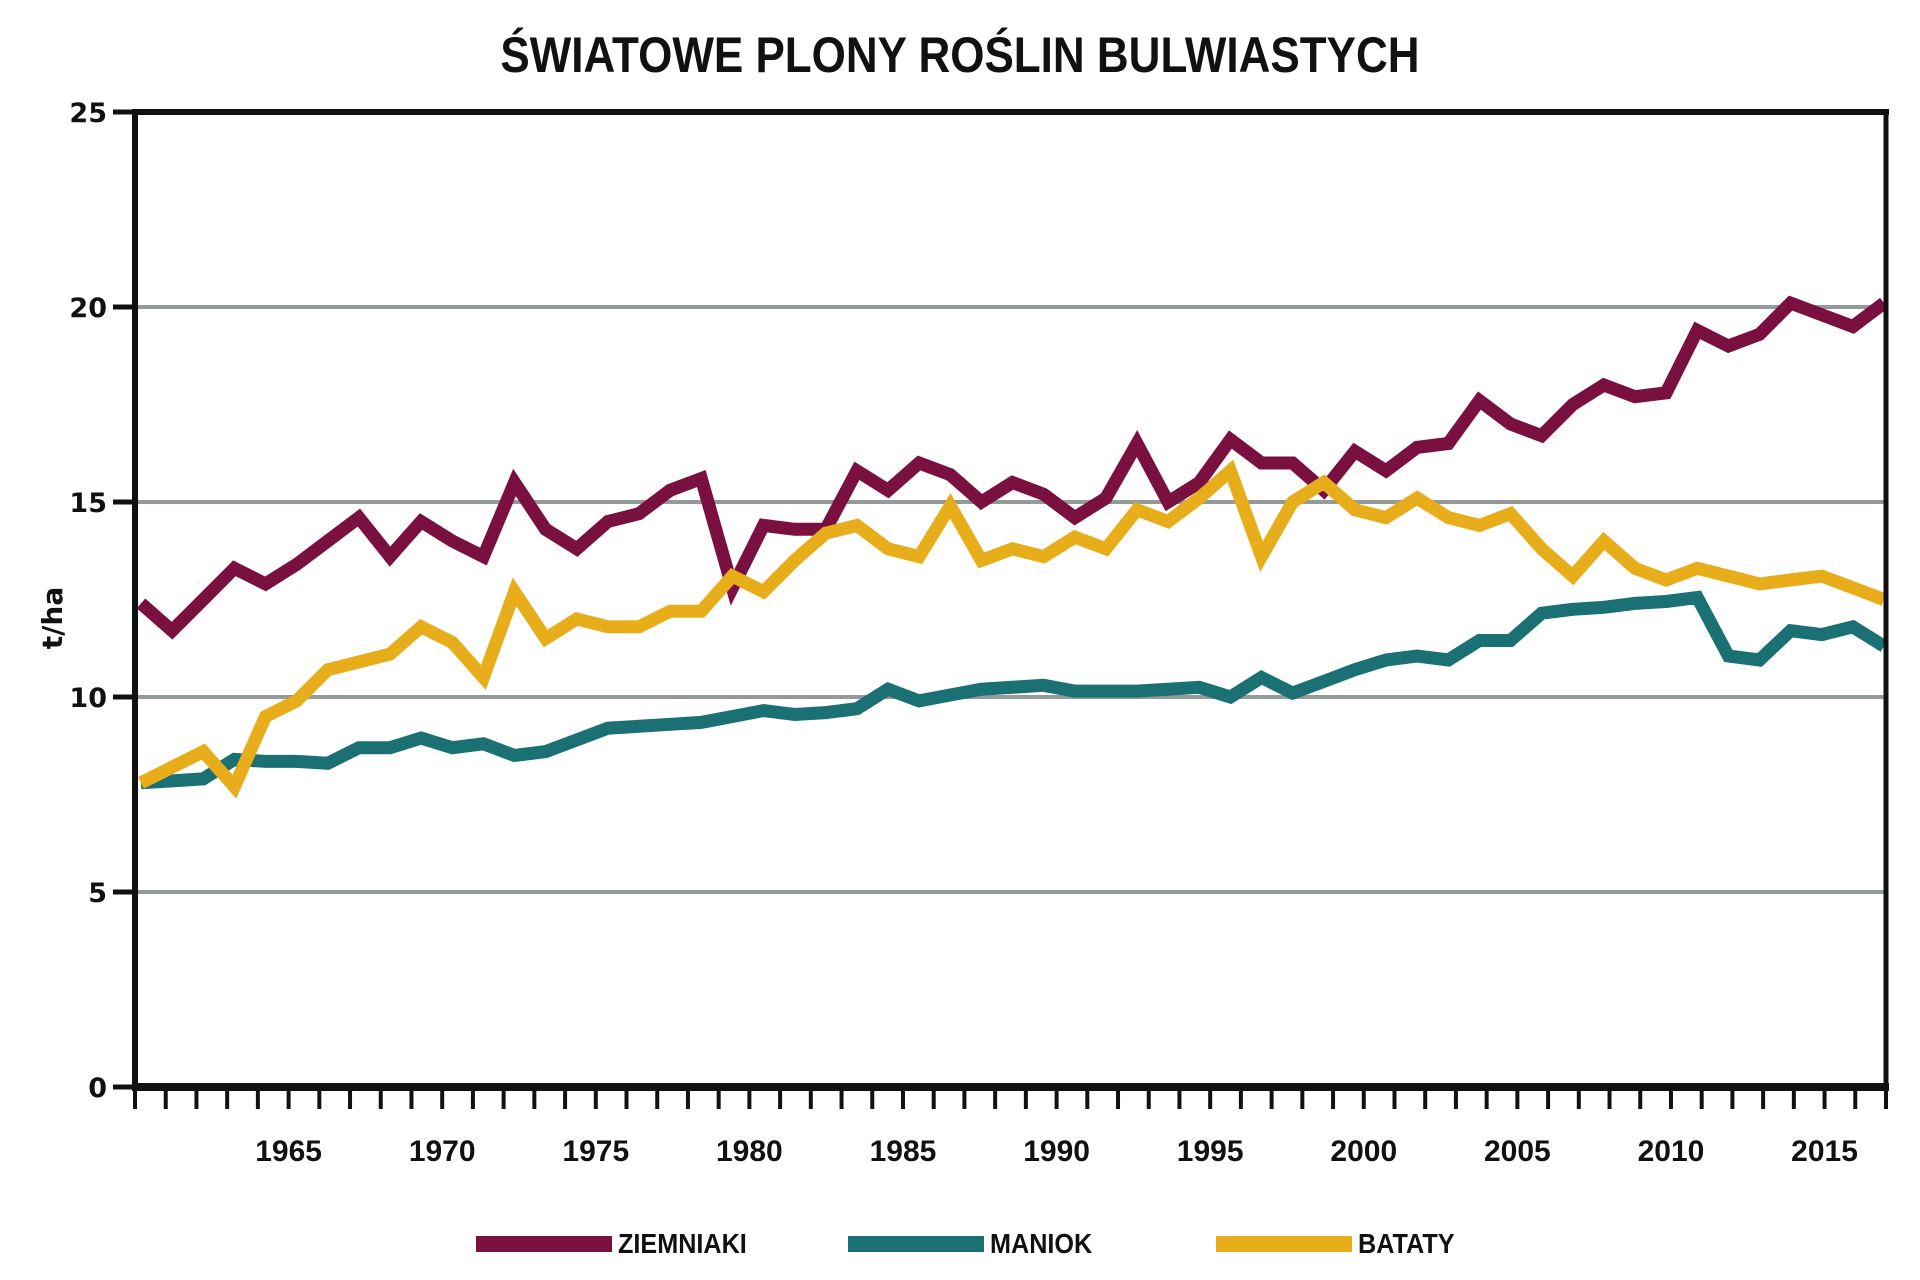  Describe the element at coordinates (88, 698) in the screenshot. I see `y-tick-label: 10` at that location.